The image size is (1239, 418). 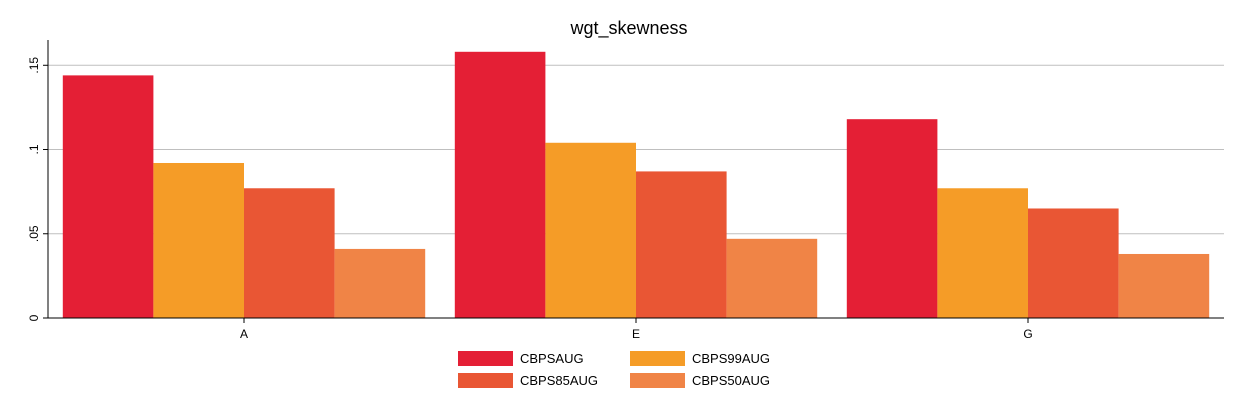 What do you see at coordinates (1164, 285) in the screenshot?
I see `bar-g-cbps50aug` at bounding box center [1164, 285].